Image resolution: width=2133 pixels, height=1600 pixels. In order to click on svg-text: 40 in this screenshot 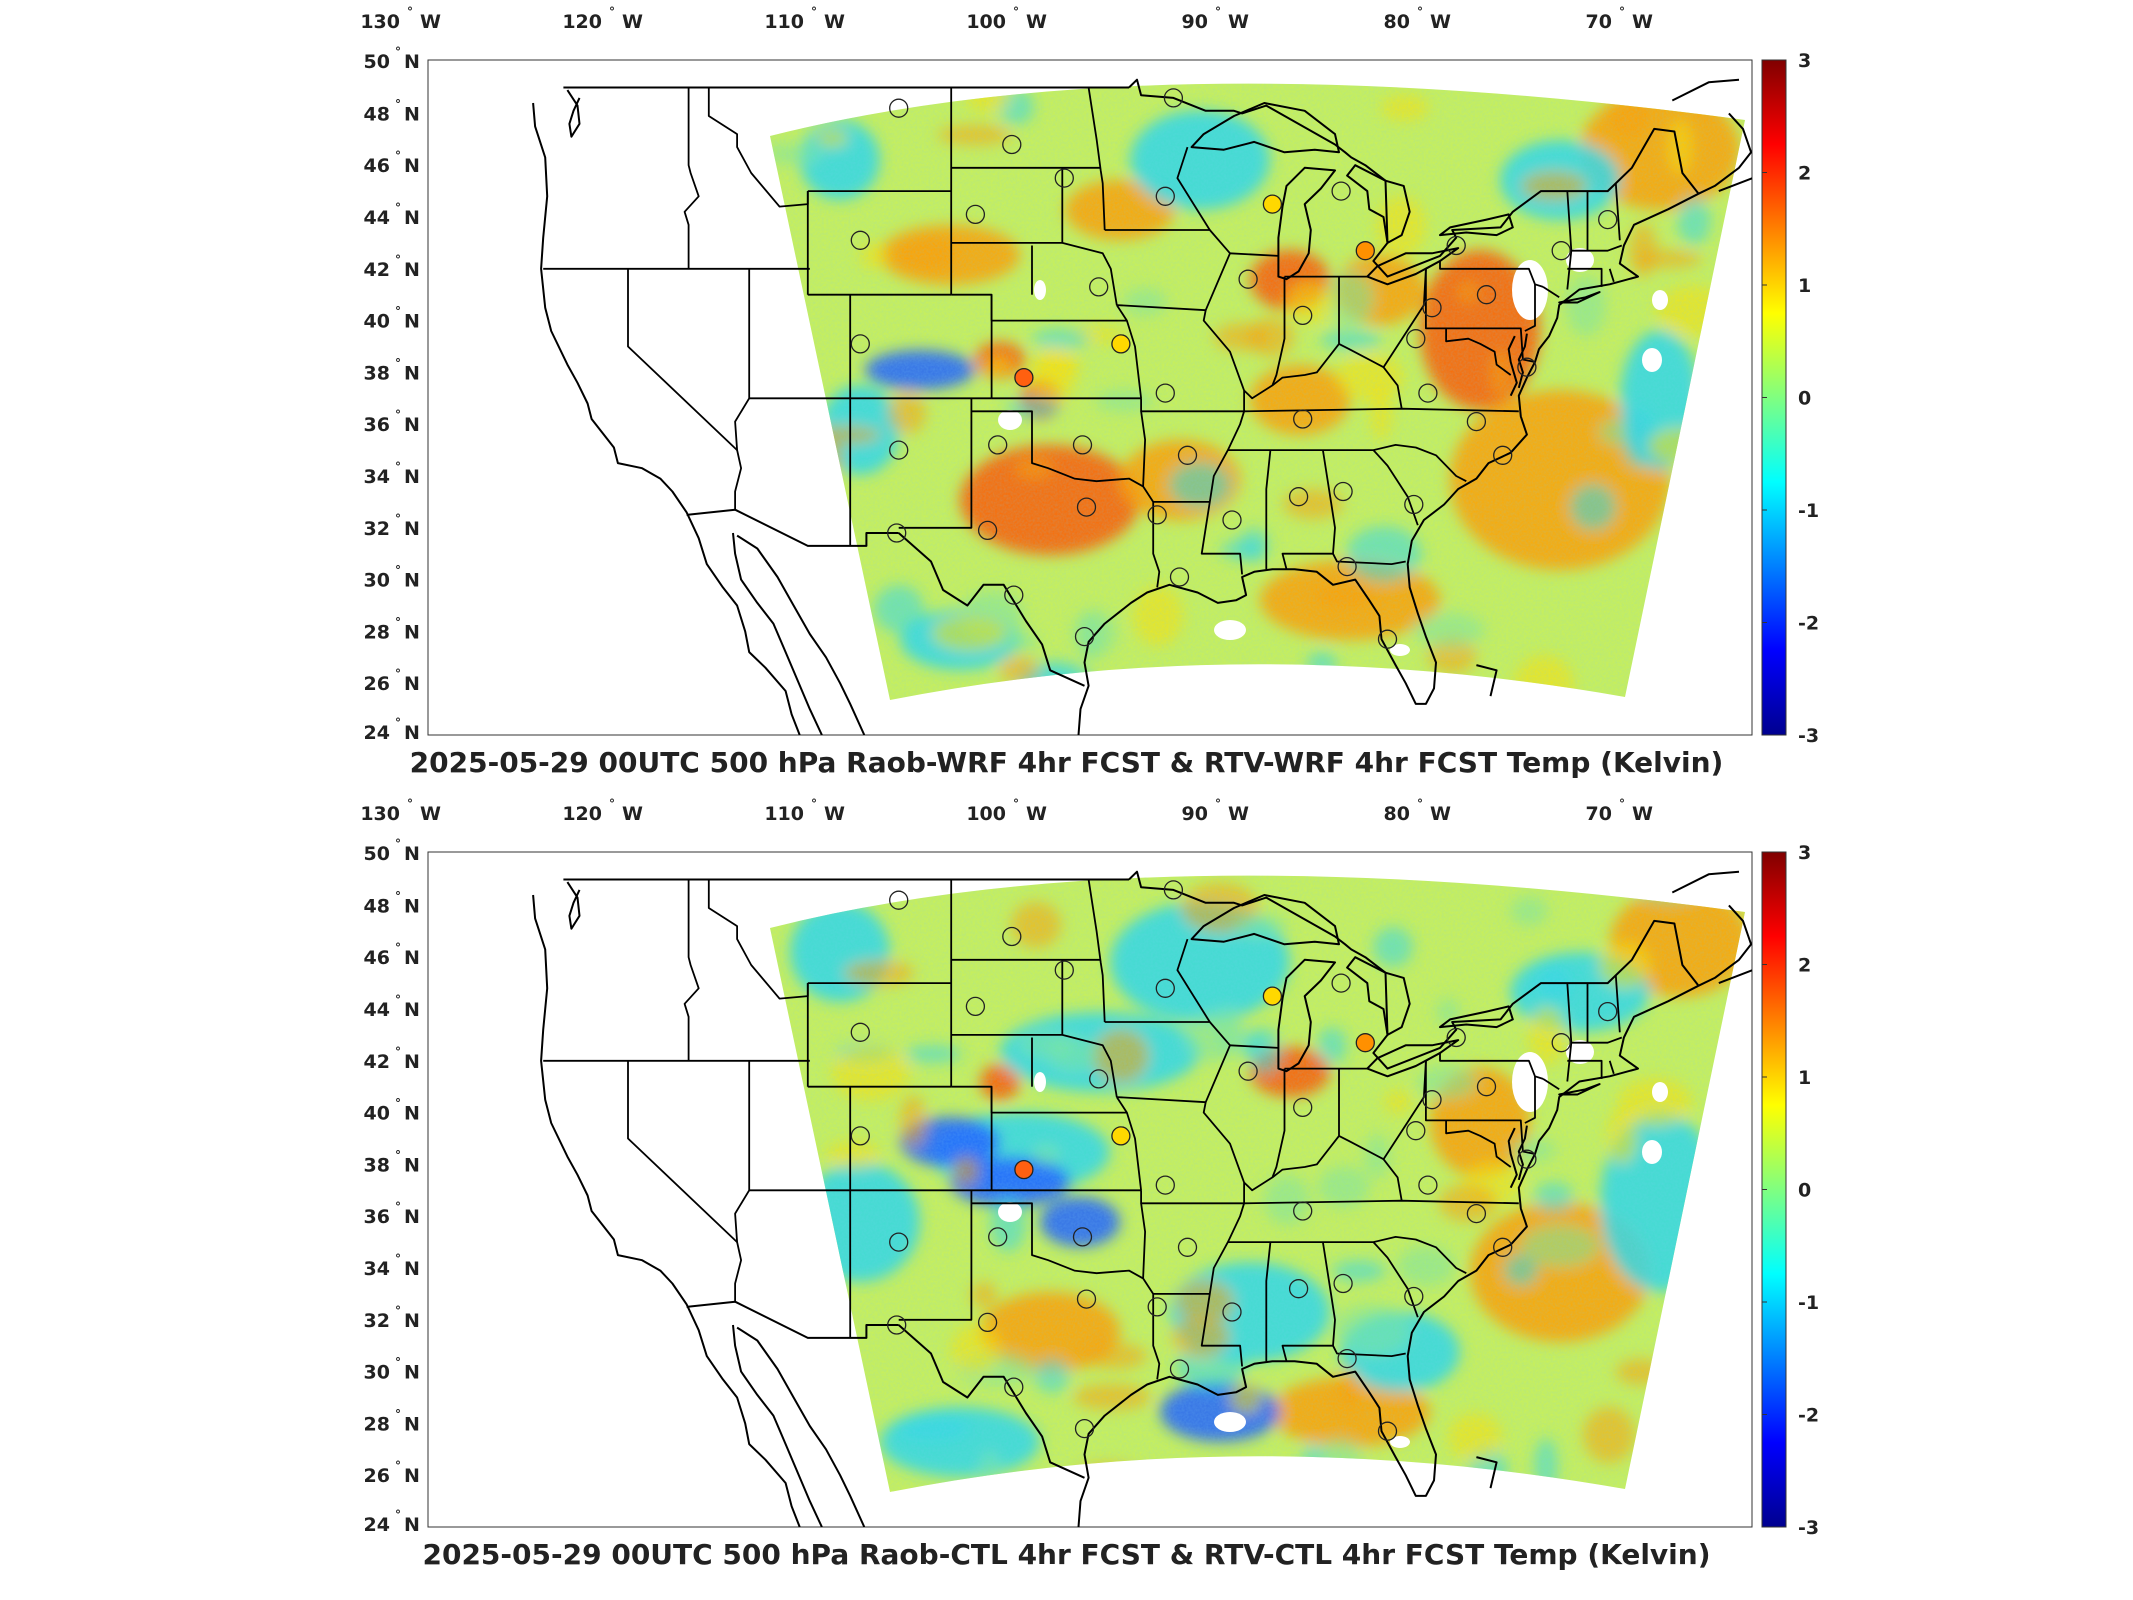, I will do `click(377, 322)`.